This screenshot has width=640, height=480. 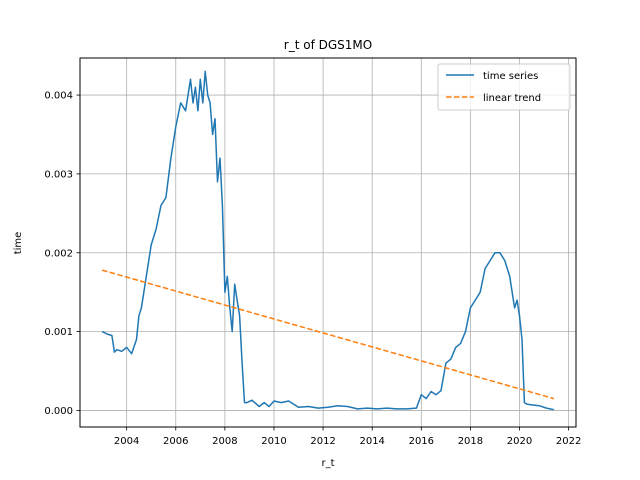 I want to click on y-tick-label: 0.000, so click(x=58, y=411).